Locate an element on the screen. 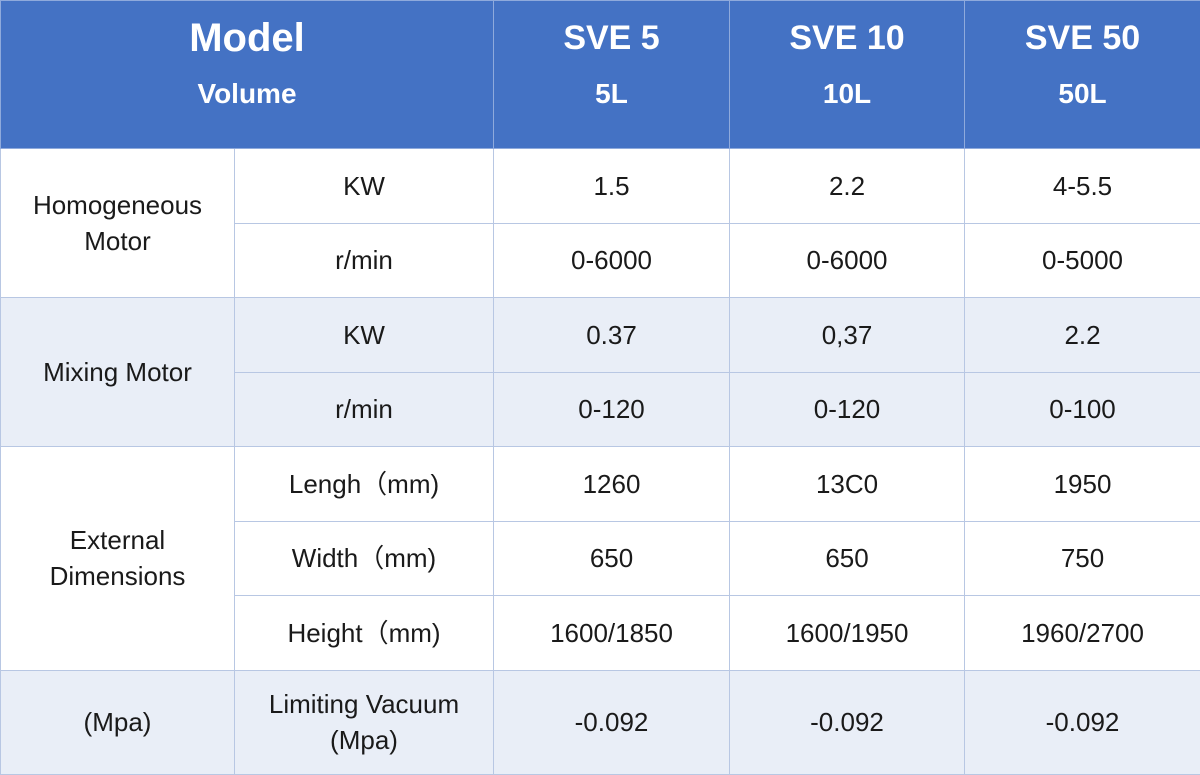  group-label-mixing-motor: Mixing Motor is located at coordinates (118, 372).